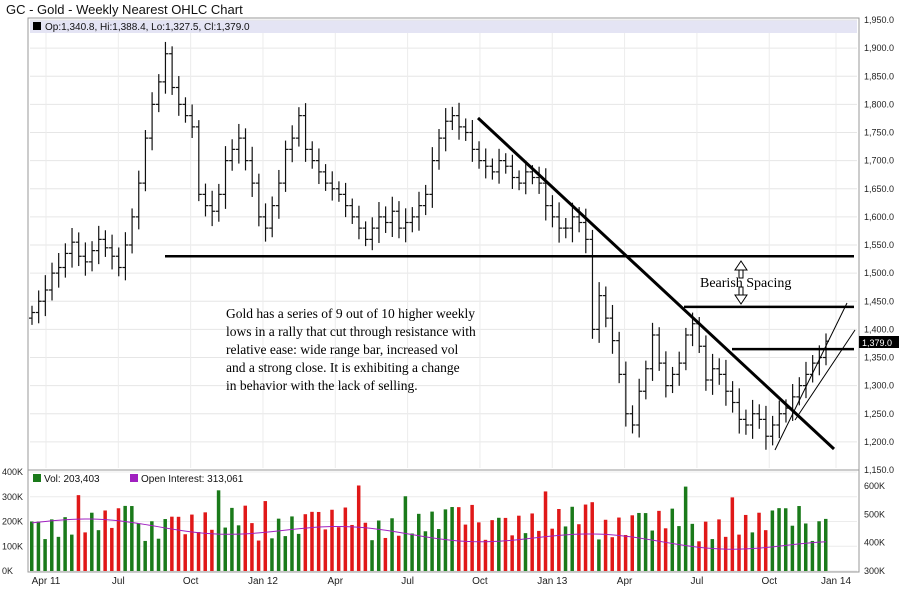 Image resolution: width=900 pixels, height=612 pixels. I want to click on oi-tick-label: 600K, so click(874, 486).